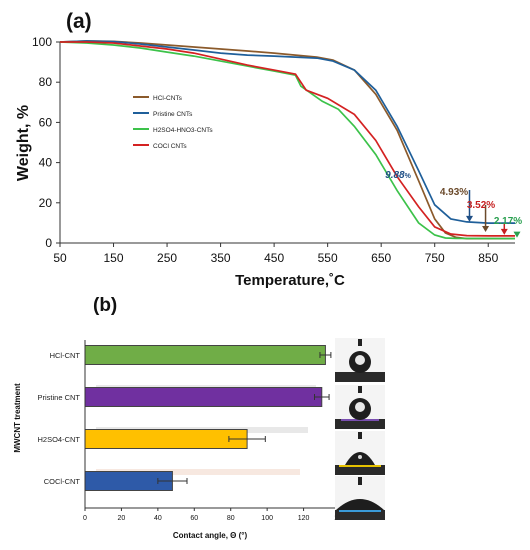 The width and height of the screenshot is (530, 550). What do you see at coordinates (23, 143) in the screenshot?
I see `y-axis-title-a: Weight, %` at bounding box center [23, 143].